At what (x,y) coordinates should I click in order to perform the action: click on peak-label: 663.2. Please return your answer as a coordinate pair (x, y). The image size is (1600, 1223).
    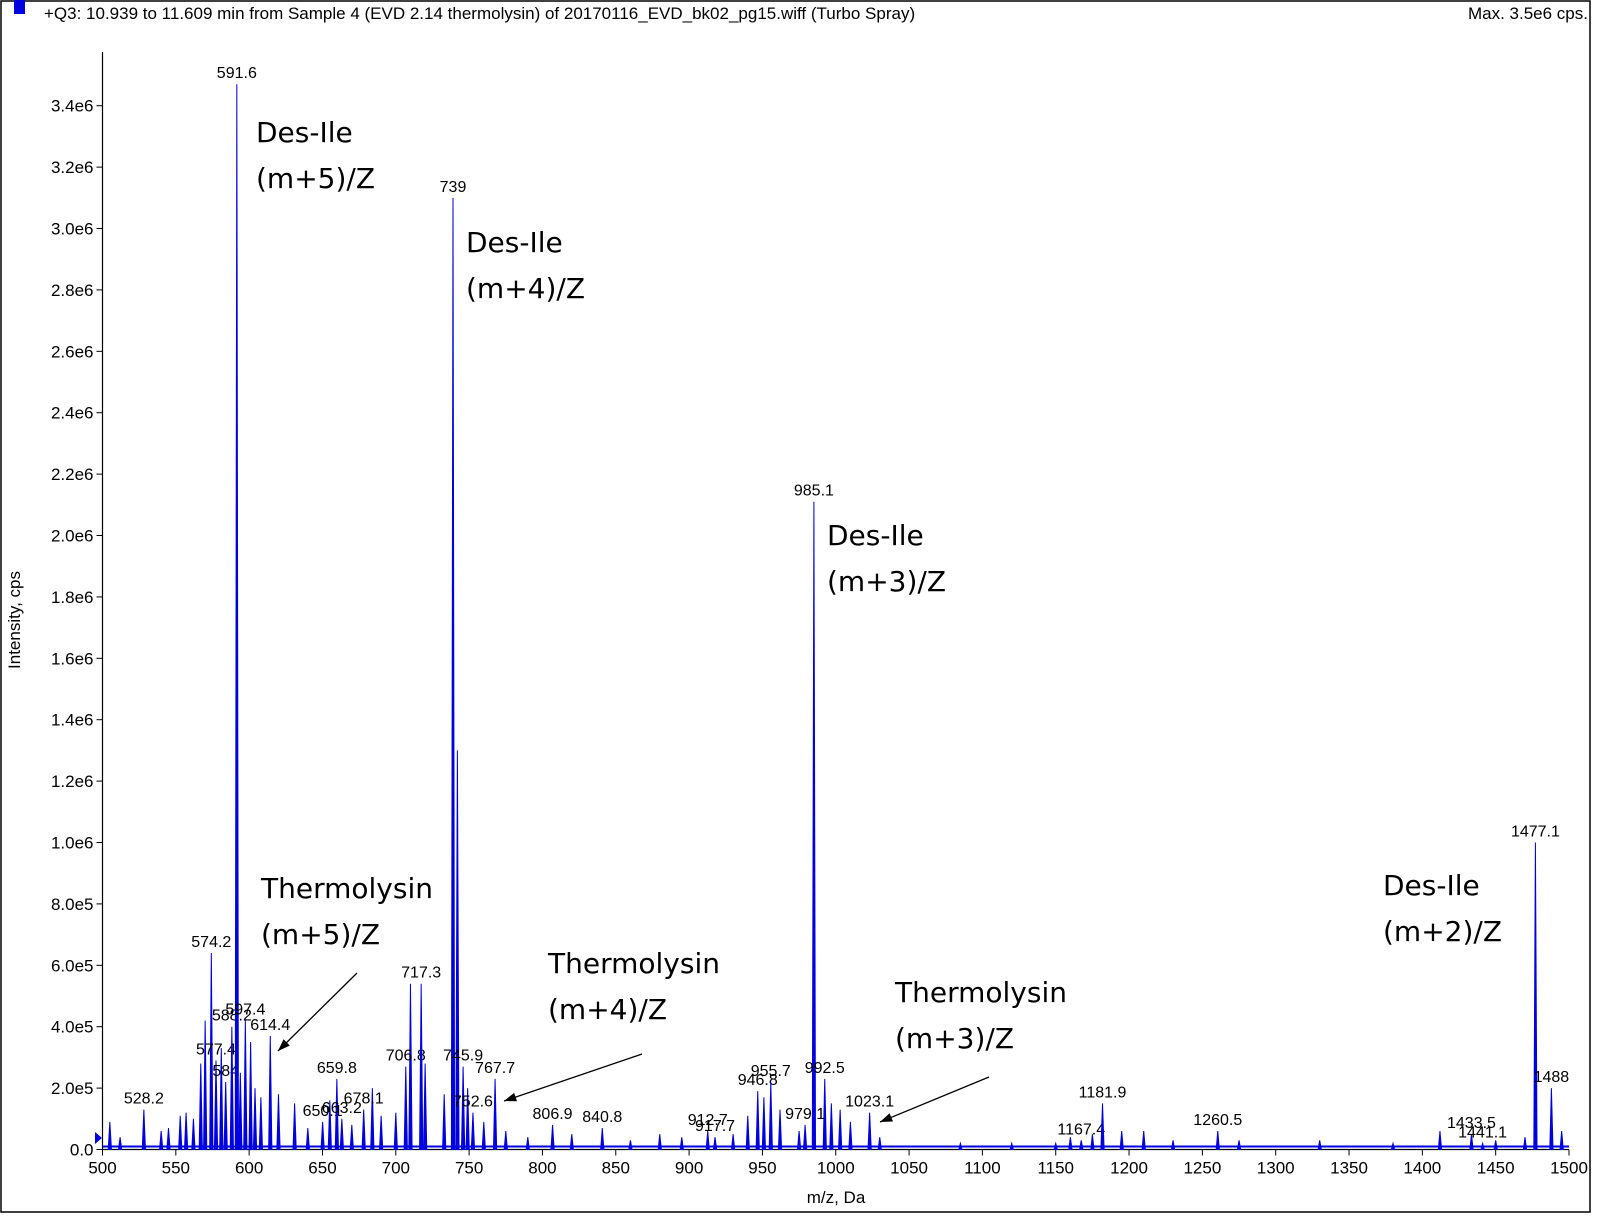
    Looking at the image, I should click on (342, 1108).